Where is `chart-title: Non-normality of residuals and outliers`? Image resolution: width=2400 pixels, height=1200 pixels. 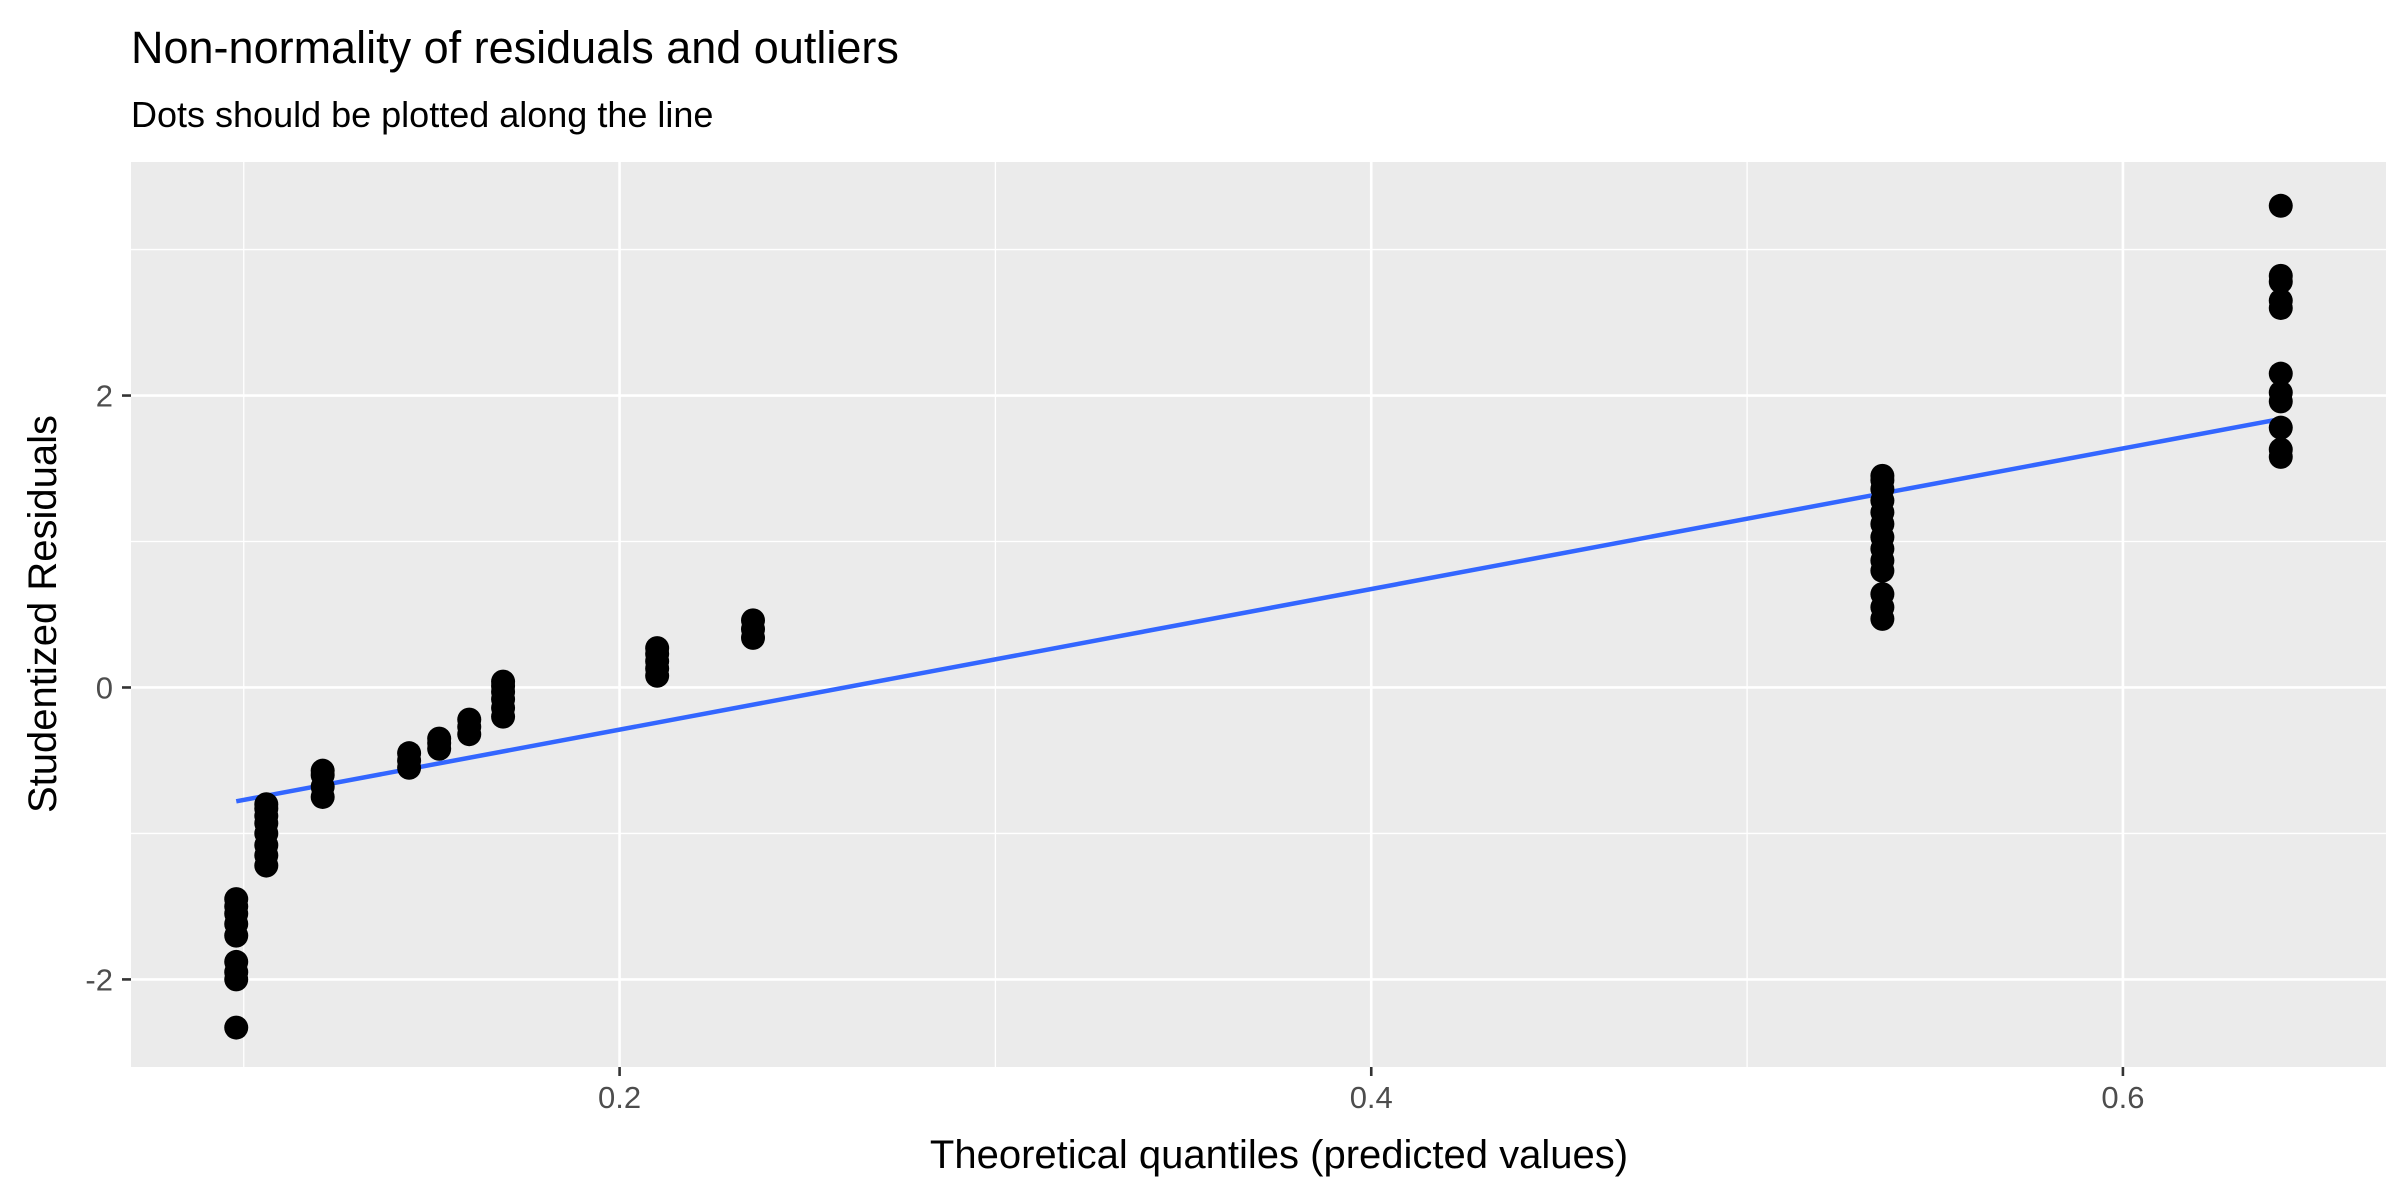
chart-title: Non-normality of residuals and outliers is located at coordinates (515, 47).